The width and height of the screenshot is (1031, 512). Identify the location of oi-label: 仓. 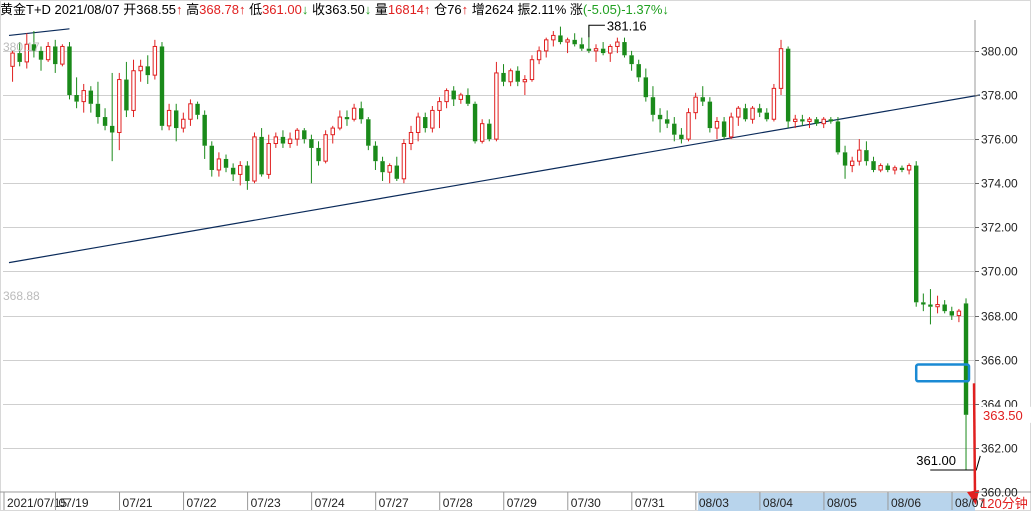
(441, 9).